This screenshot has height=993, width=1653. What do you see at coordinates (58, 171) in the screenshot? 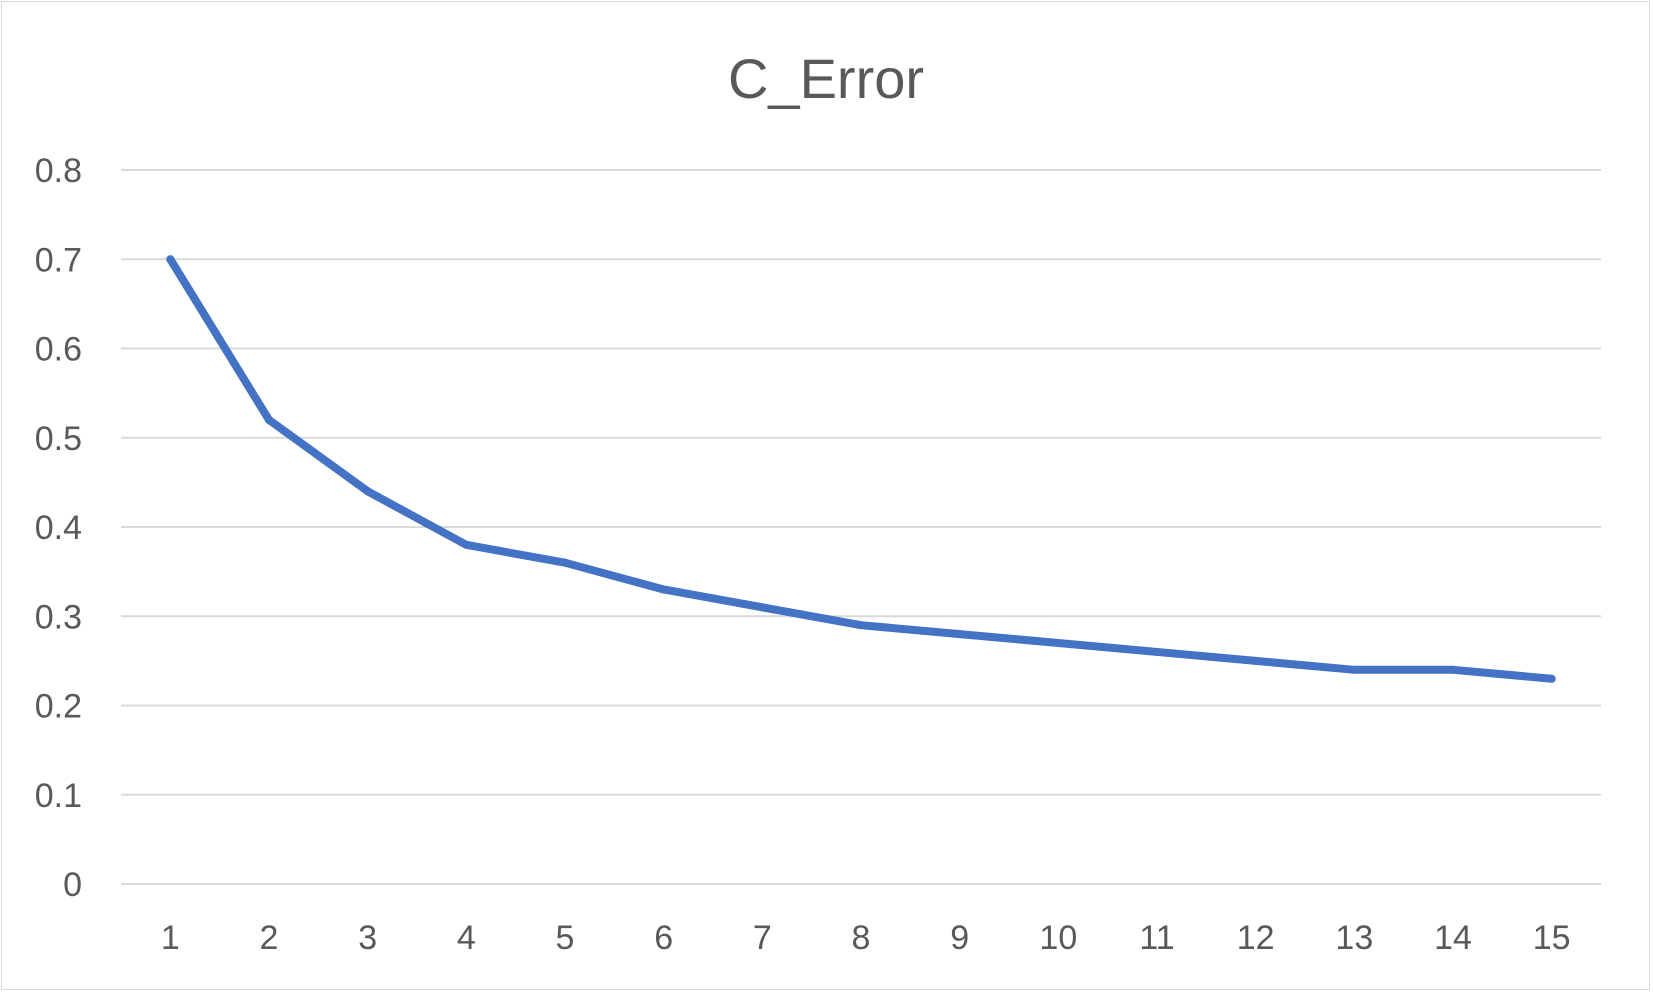
I see `y-tick-label: 0.8` at bounding box center [58, 171].